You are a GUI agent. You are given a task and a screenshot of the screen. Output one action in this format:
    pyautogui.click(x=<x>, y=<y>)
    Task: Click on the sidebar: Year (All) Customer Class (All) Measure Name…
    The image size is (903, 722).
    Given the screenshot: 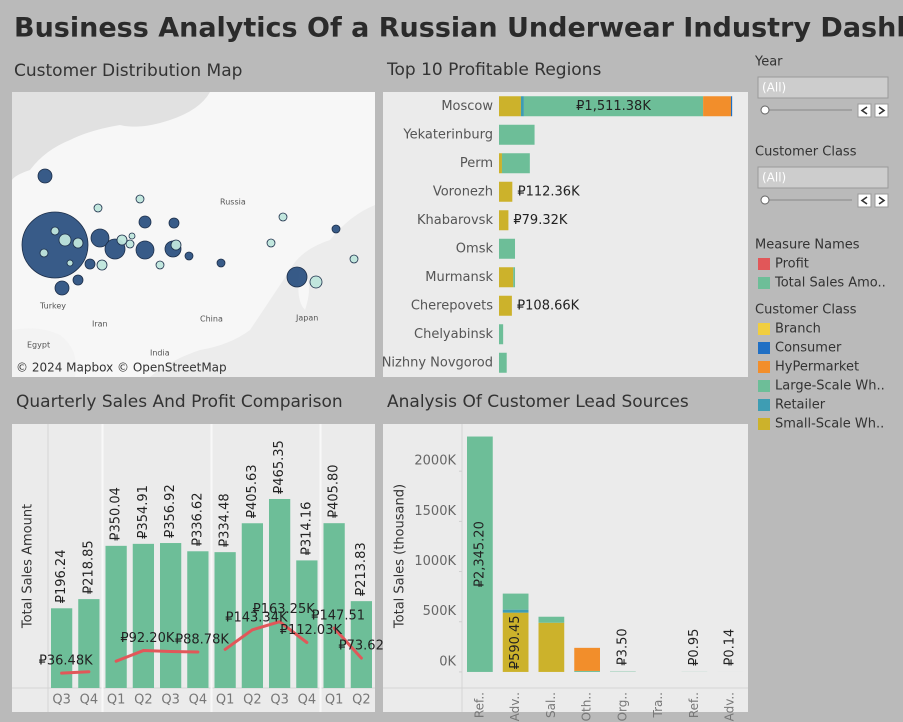 What is the action you would take?
    pyautogui.click(x=821, y=243)
    